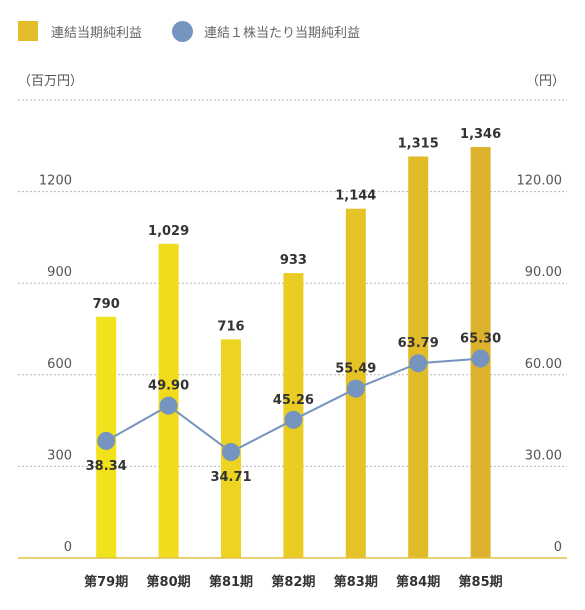 The height and width of the screenshot is (610, 585). What do you see at coordinates (480, 339) in the screenshot?
I see `line-value-label: 65.30` at bounding box center [480, 339].